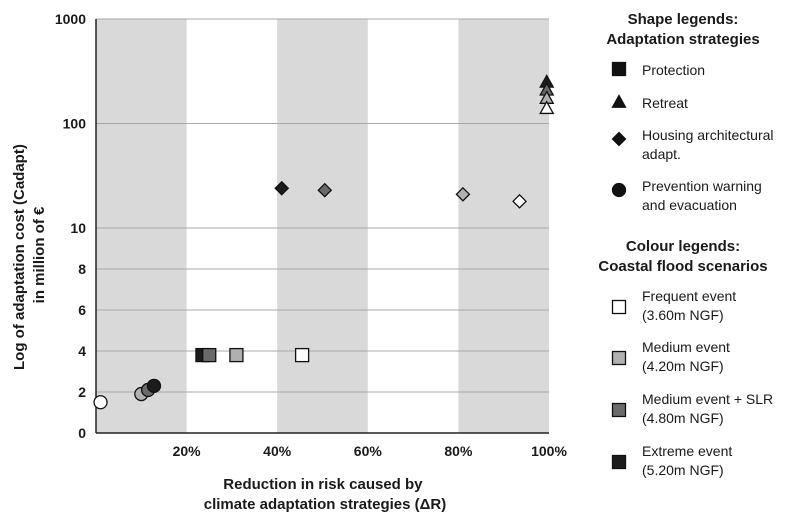 The height and width of the screenshot is (516, 797). Describe the element at coordinates (82, 269) in the screenshot. I see `y-tick-label: 8` at that location.